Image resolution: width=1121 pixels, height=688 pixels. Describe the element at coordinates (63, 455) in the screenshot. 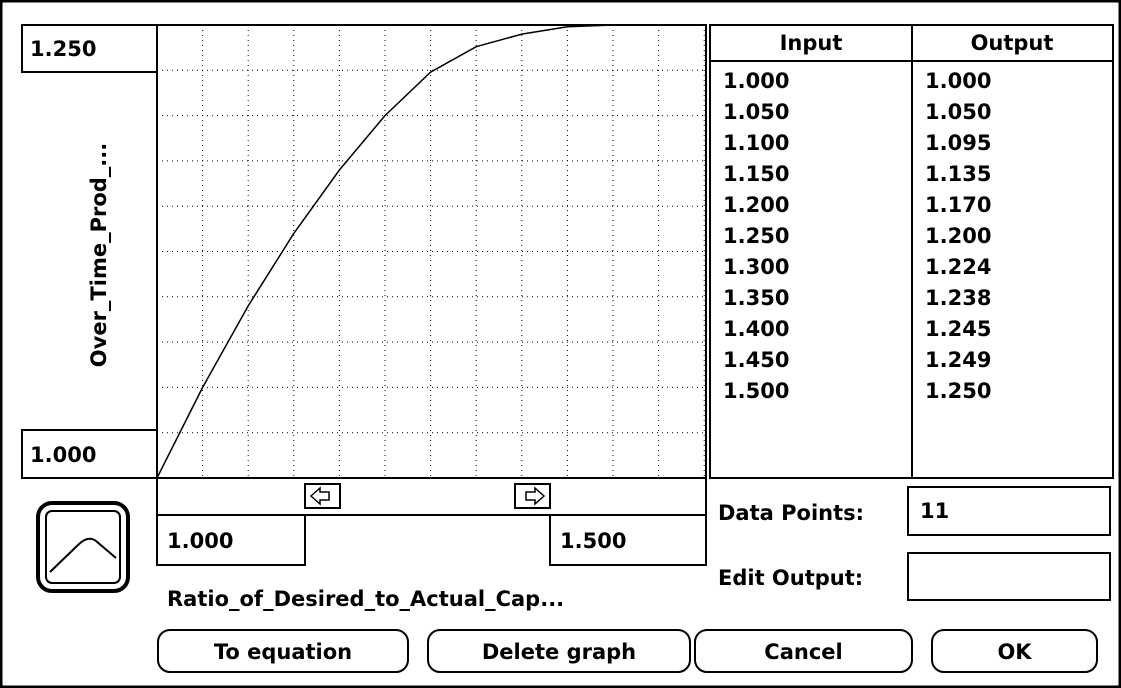

I see `y-min-label: 1.000` at that location.